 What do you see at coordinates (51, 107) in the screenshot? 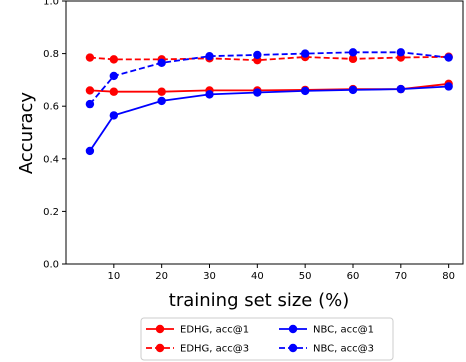
I see `y-tick-label: 0.6` at bounding box center [51, 107].